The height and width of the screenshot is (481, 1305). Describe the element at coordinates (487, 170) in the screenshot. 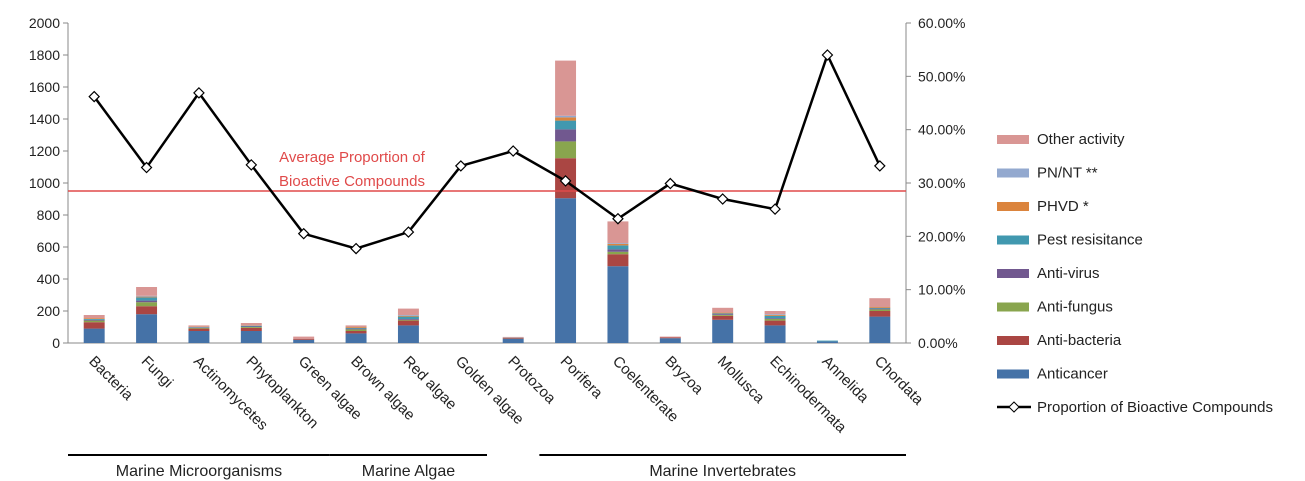

I see `average-line-group: Average Proportion of Bioactive Compounds` at that location.